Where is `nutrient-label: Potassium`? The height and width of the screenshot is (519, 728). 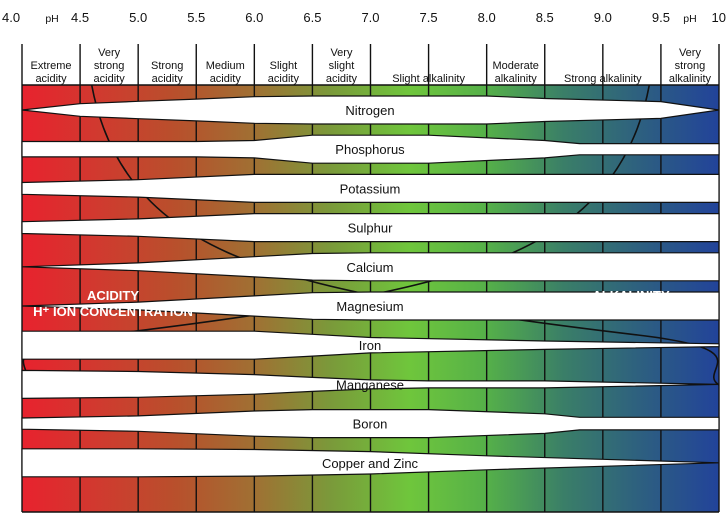 nutrient-label: Potassium is located at coordinates (370, 188).